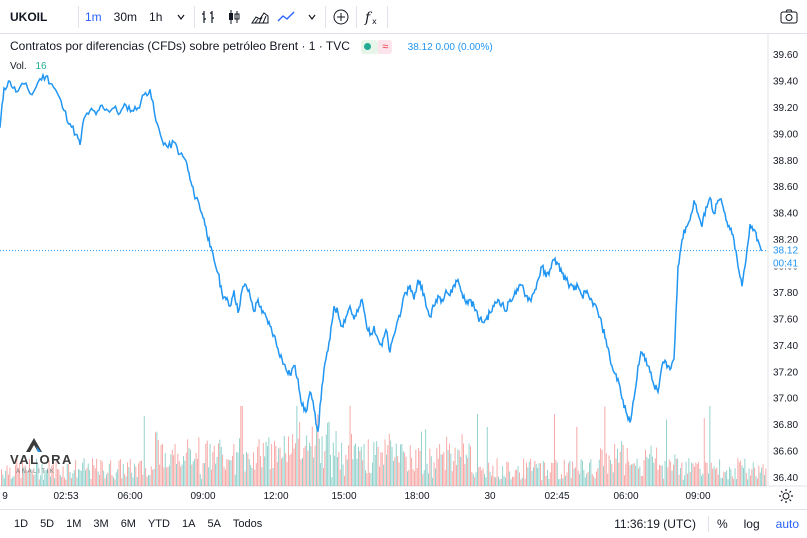  I want to click on time-tick-label: 15:00, so click(343, 496).